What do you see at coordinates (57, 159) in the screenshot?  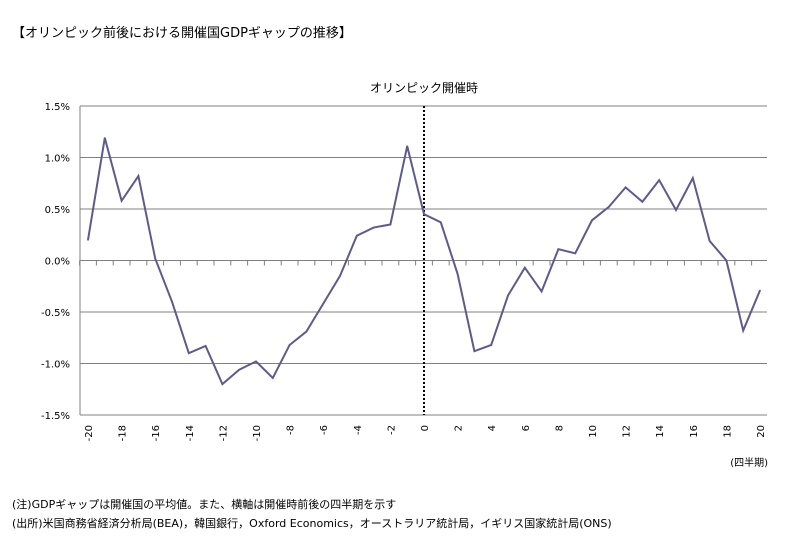 I see `y-tick-label: 1.0%` at bounding box center [57, 159].